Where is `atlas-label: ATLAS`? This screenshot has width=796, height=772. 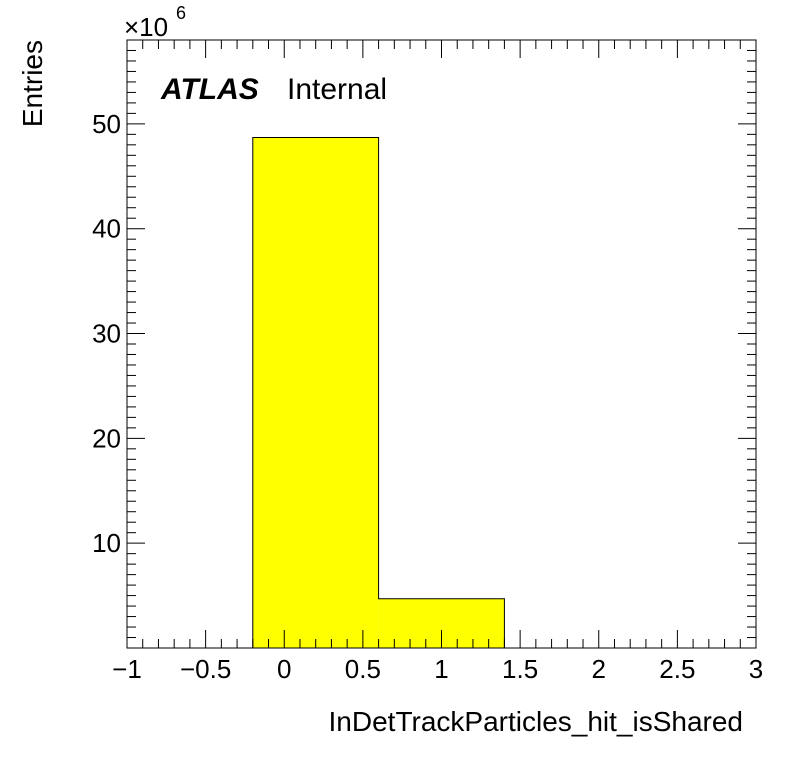
atlas-label: ATLAS is located at coordinates (209, 89).